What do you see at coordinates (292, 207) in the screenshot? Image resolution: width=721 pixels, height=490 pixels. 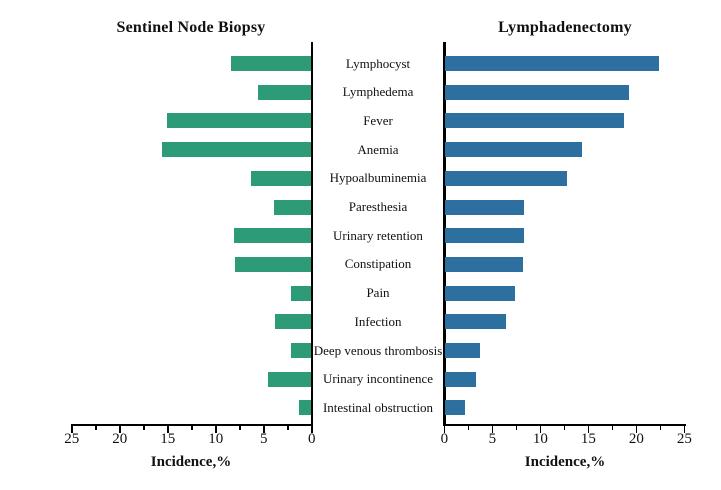 I see `left-bar-paresthesia` at bounding box center [292, 207].